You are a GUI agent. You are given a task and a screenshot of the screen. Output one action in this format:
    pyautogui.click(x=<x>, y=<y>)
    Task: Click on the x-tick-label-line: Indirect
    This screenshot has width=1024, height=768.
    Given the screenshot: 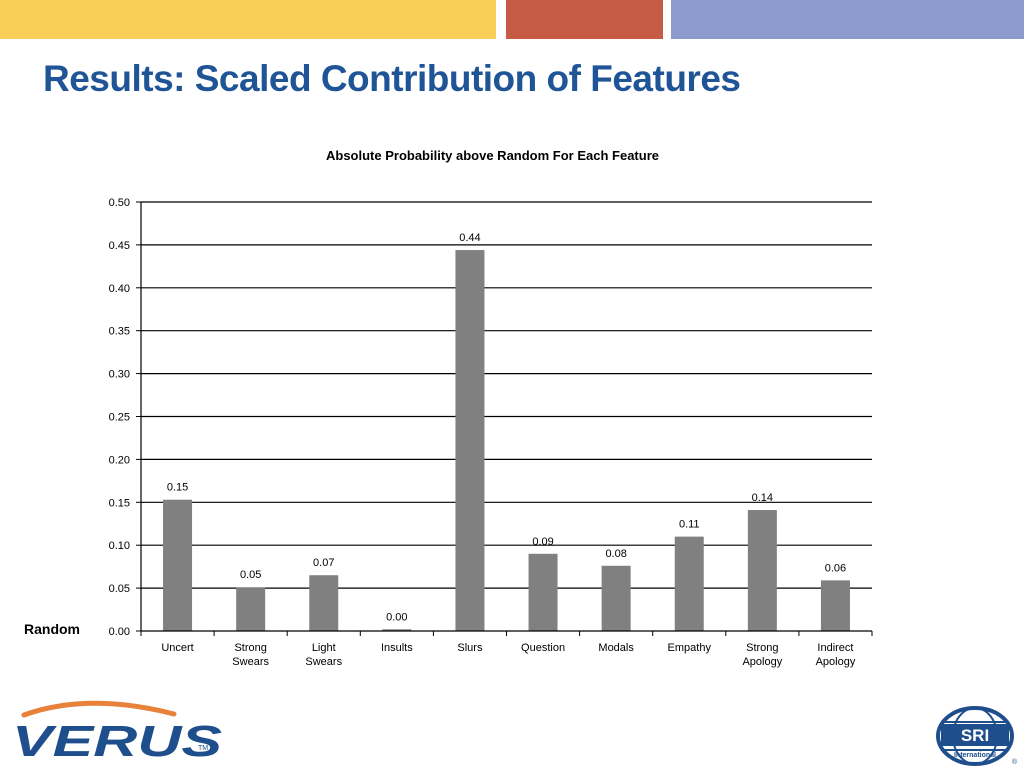 What is the action you would take?
    pyautogui.click(x=835, y=648)
    